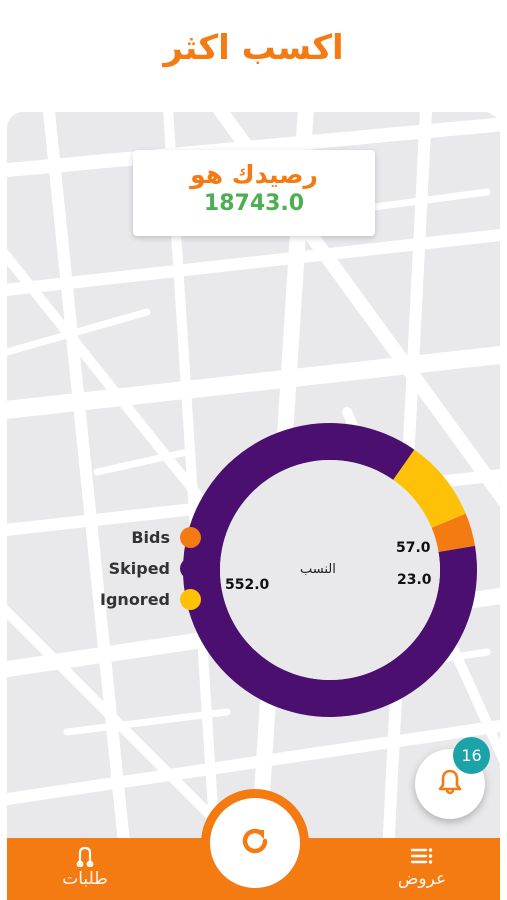 The width and height of the screenshot is (507, 900). What do you see at coordinates (253, 48) in the screenshot?
I see `page-title: اكسب اكثر` at bounding box center [253, 48].